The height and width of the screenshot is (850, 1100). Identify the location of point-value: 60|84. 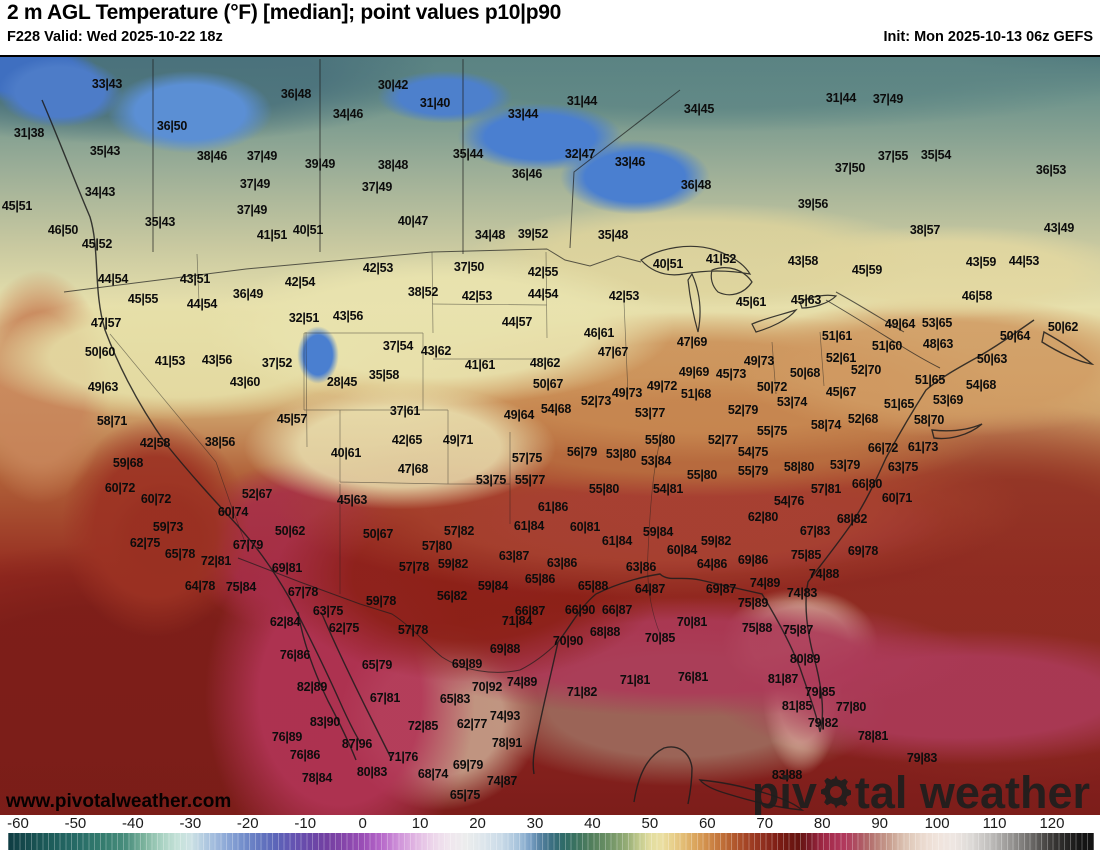
(682, 550).